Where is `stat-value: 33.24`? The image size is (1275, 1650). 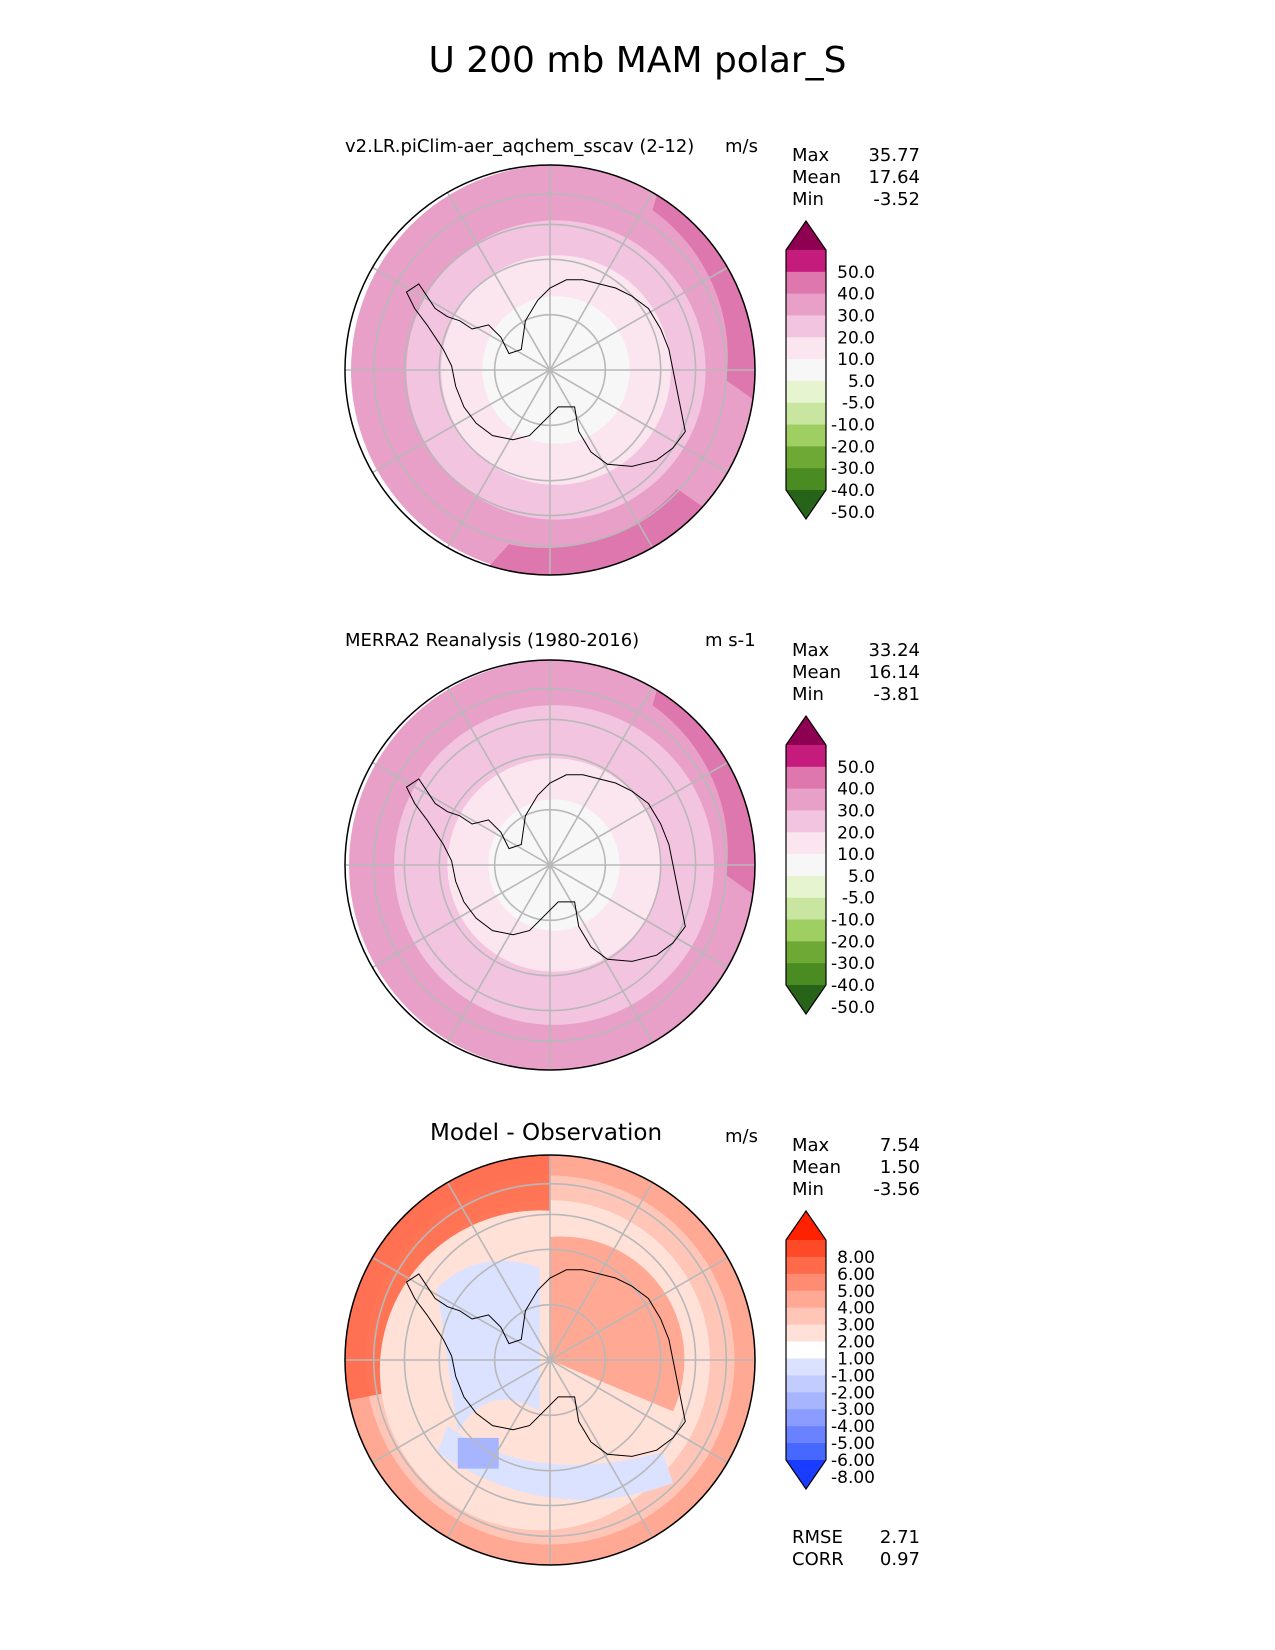
stat-value: 33.24 is located at coordinates (894, 650).